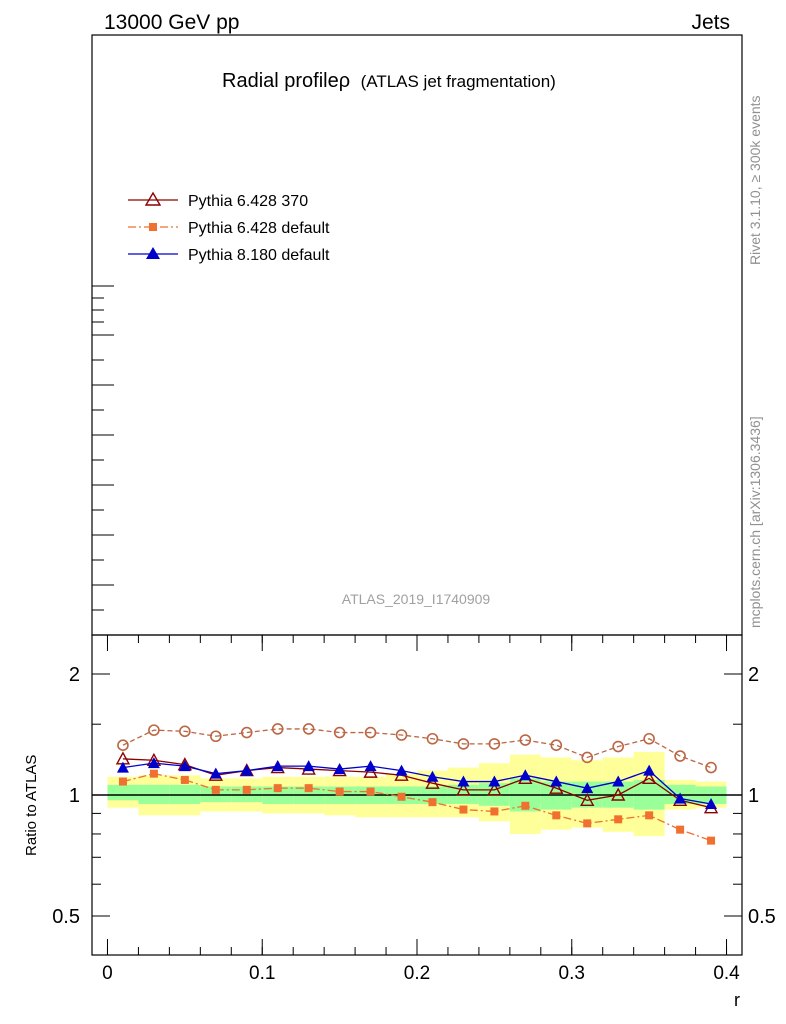 Image resolution: width=786 pixels, height=1024 pixels. What do you see at coordinates (74, 796) in the screenshot?
I see `y-tick-label-left: 1` at bounding box center [74, 796].